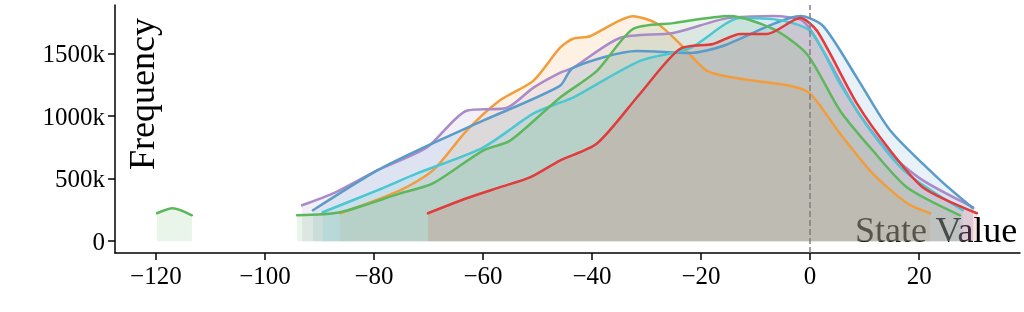  What do you see at coordinates (936, 230) in the screenshot?
I see `x-axis-title: State Value` at bounding box center [936, 230].